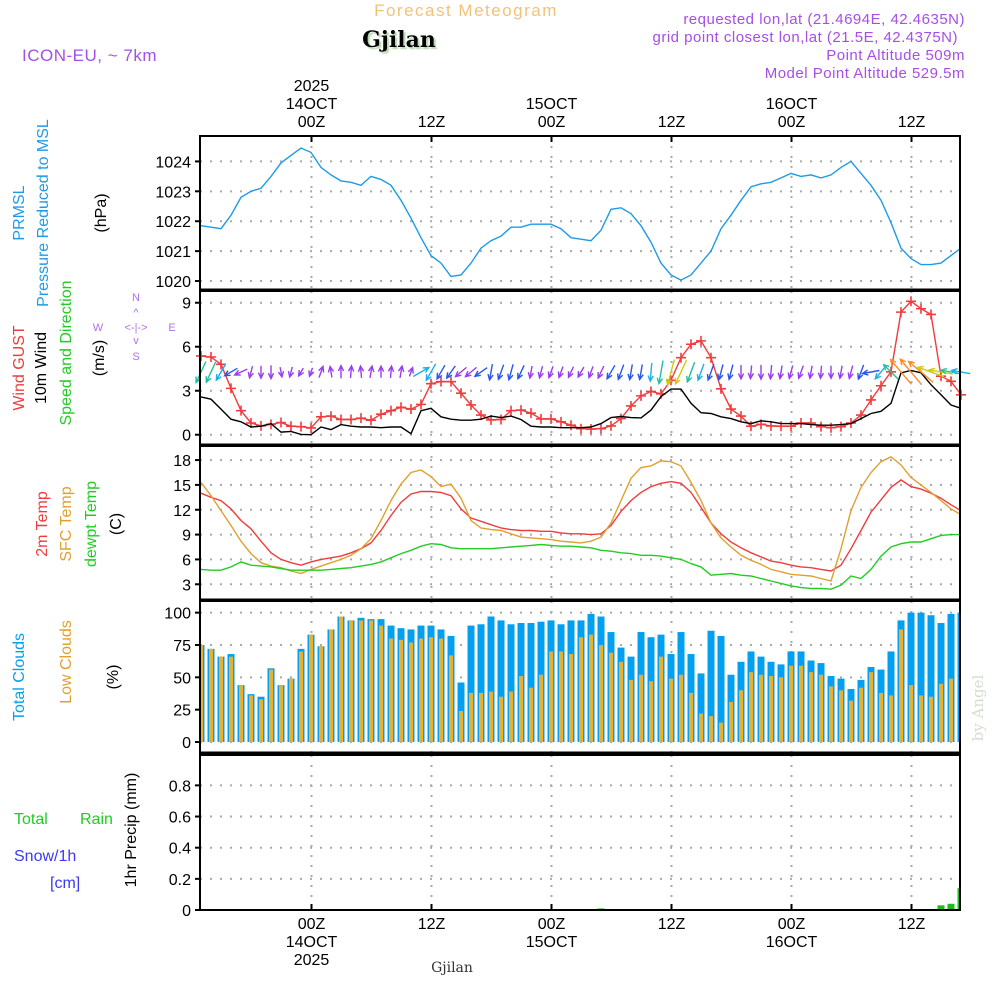  I want to click on x-tick-label-bottom: 00Z, so click(552, 924).